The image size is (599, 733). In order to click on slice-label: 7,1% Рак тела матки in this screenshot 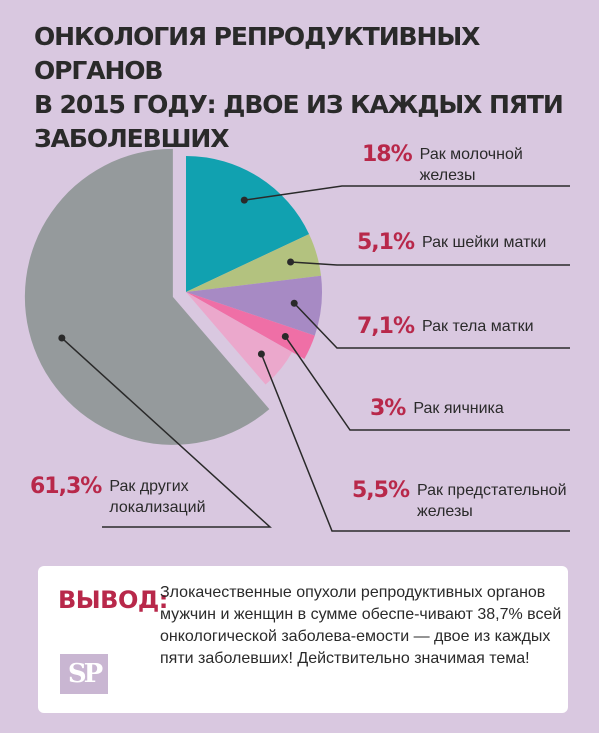, I will do `click(445, 327)`.